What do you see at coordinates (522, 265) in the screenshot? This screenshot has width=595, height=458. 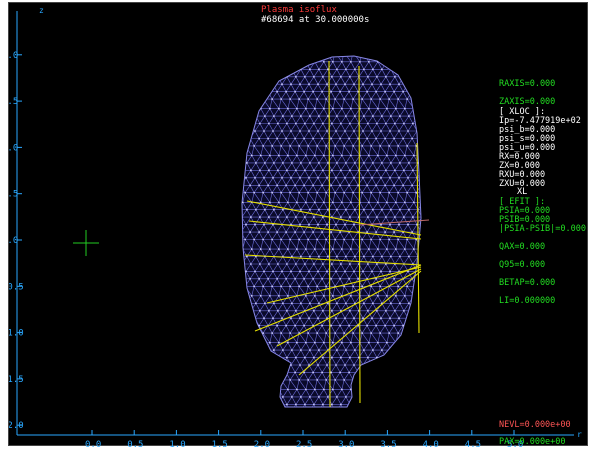 I see `q95-value: Q95=0.000` at bounding box center [522, 265].